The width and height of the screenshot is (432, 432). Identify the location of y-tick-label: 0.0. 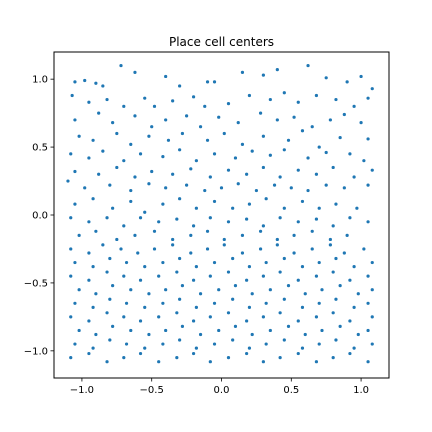
(40, 216).